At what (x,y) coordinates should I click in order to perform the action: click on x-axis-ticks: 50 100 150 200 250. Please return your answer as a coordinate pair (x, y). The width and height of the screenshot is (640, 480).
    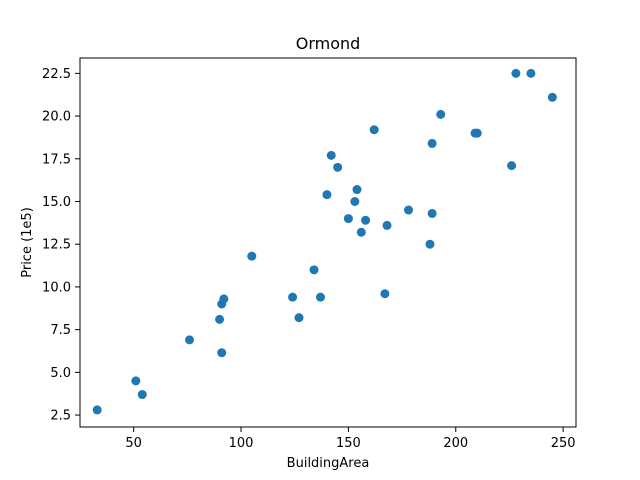
    Looking at the image, I should click on (350, 439).